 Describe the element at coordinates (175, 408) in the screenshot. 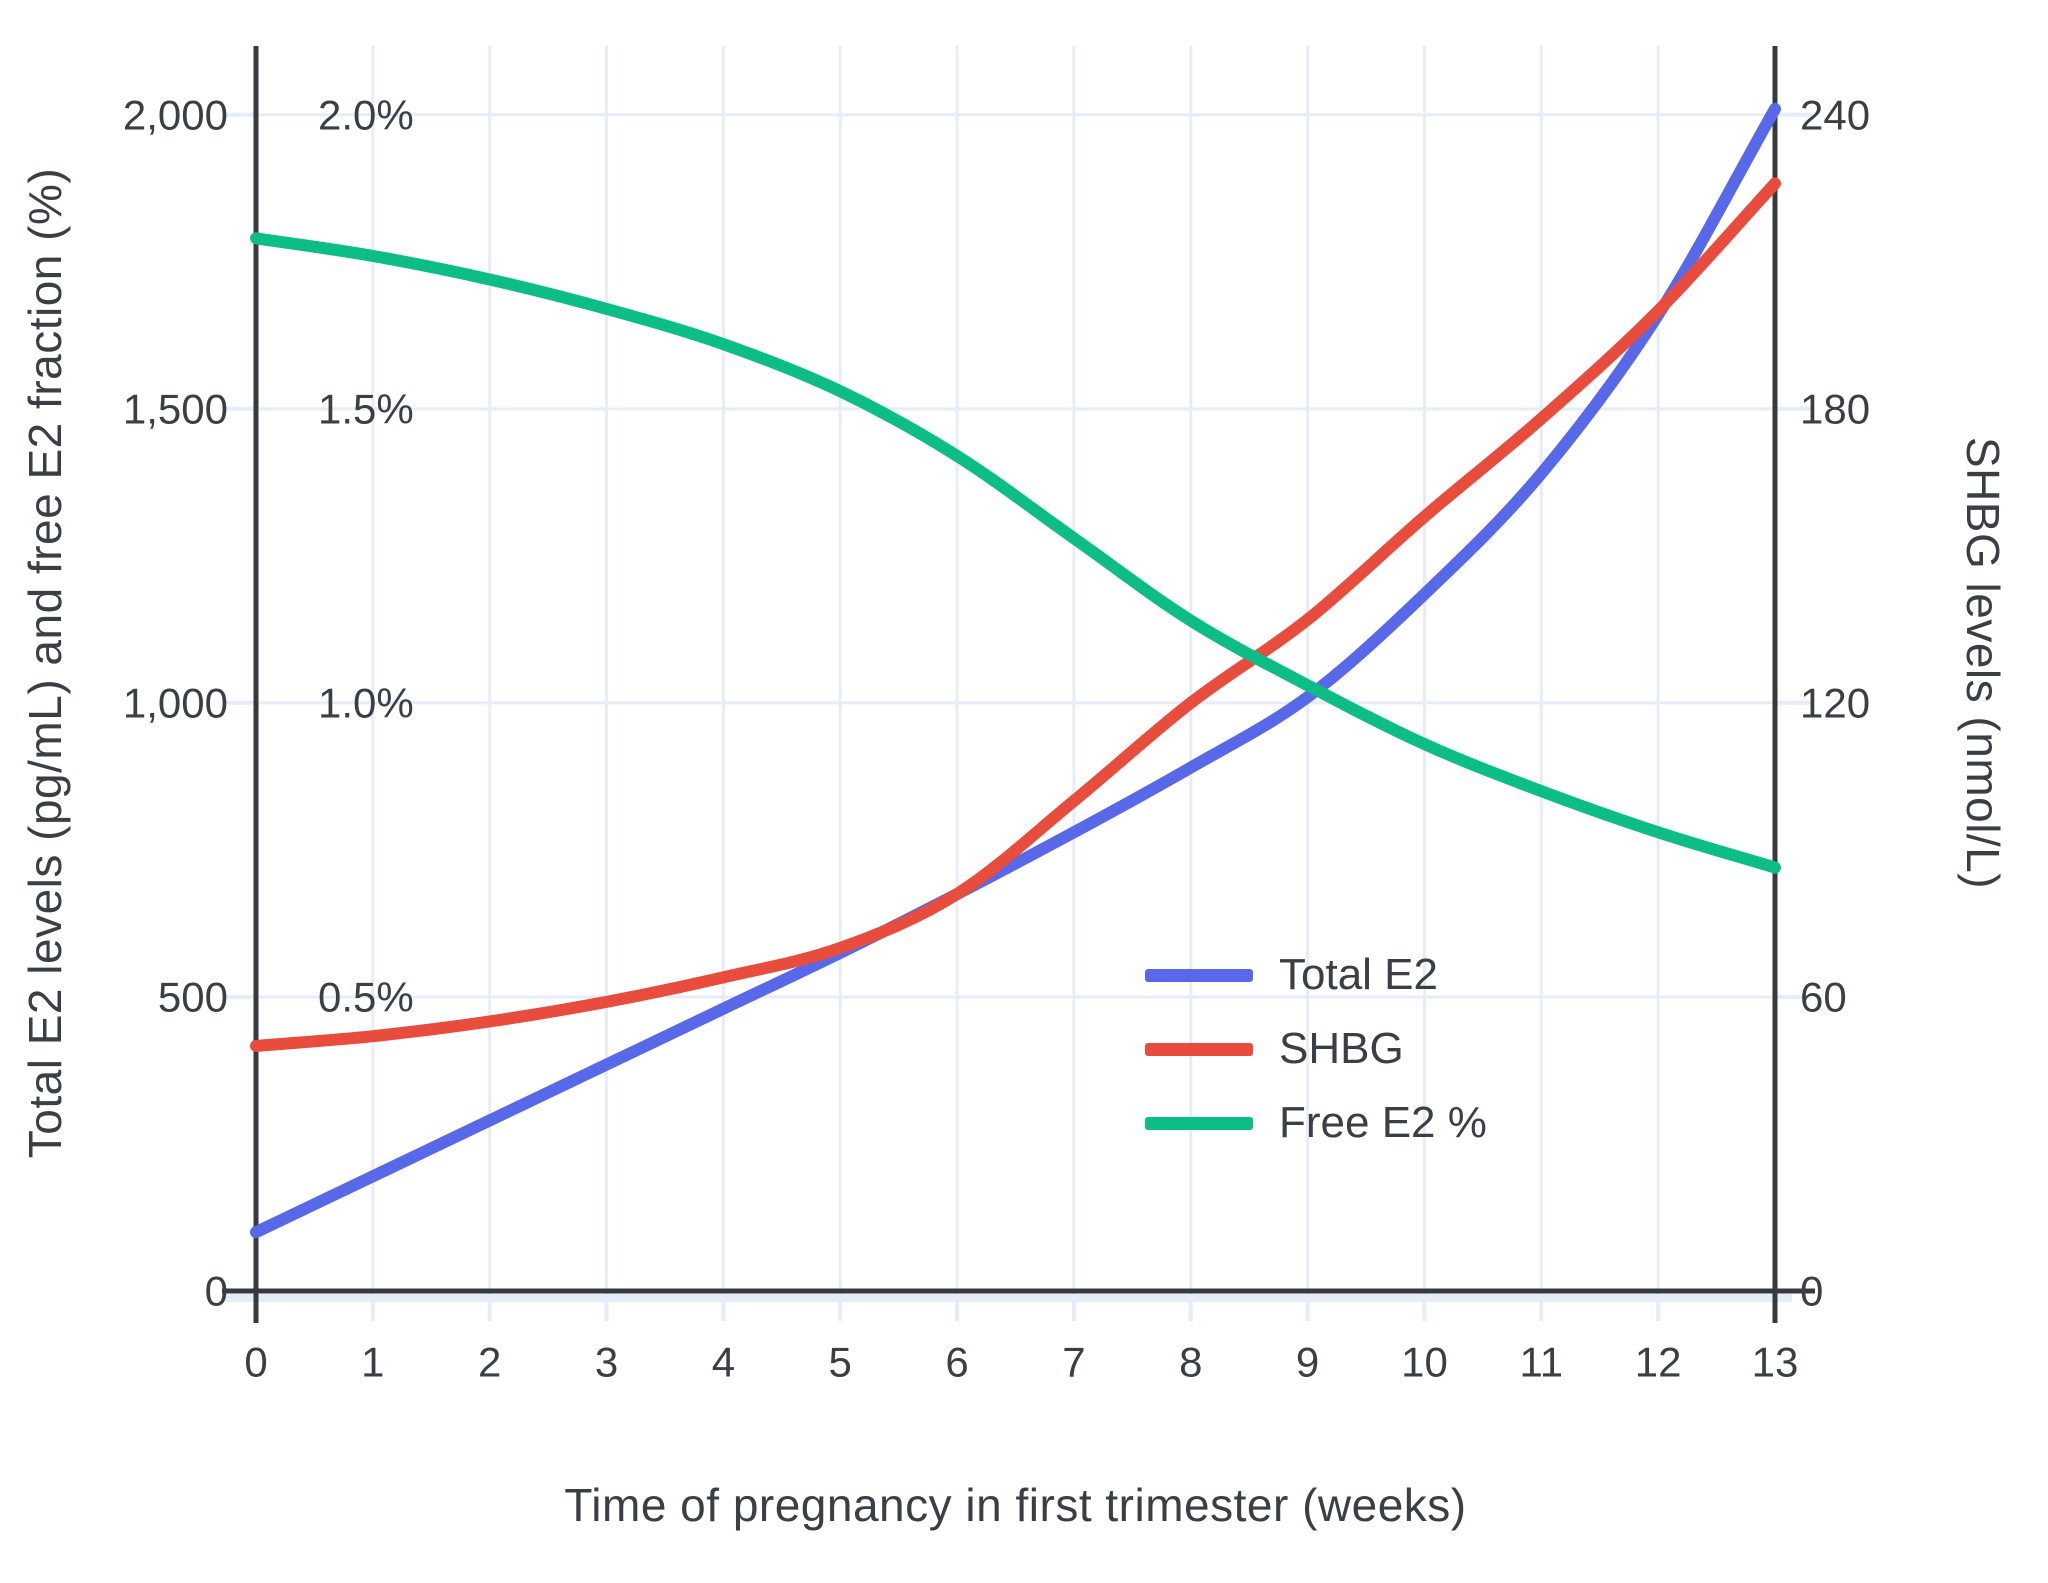

I see `tick-label-left-1,500: 1,500` at that location.